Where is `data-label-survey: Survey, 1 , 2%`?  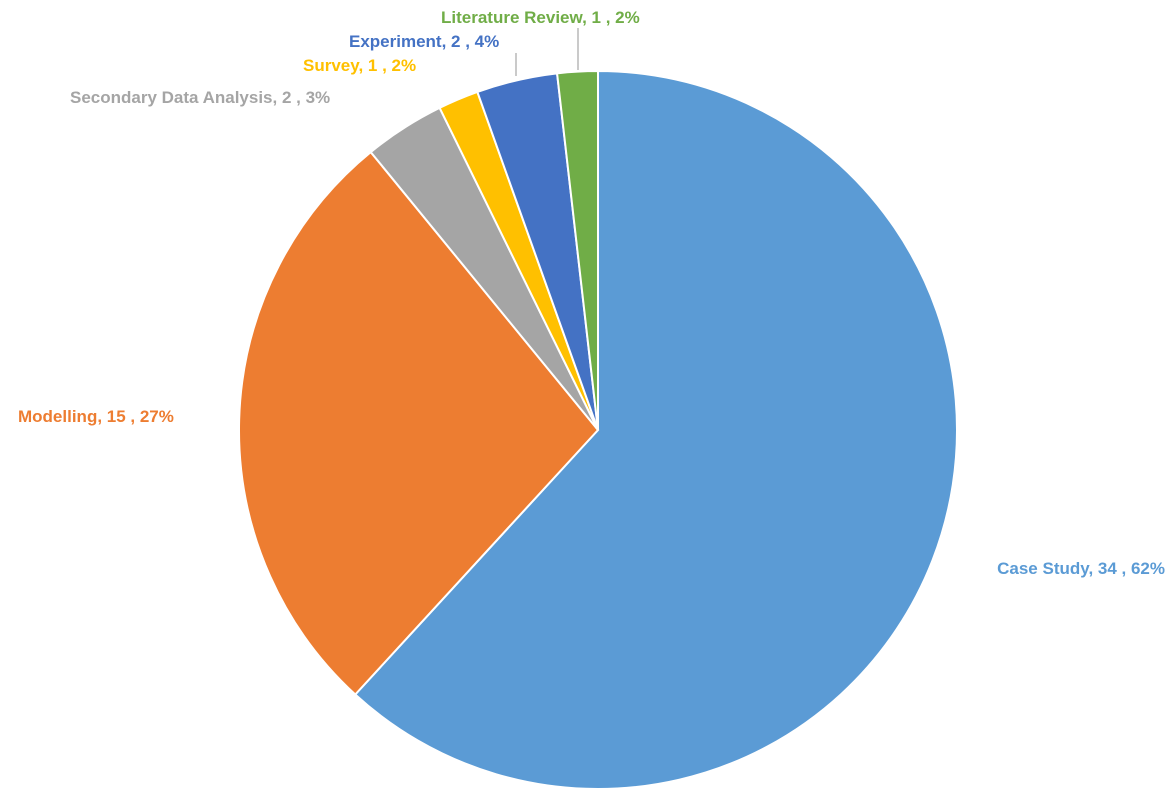 data-label-survey: Survey, 1 , 2% is located at coordinates (359, 65).